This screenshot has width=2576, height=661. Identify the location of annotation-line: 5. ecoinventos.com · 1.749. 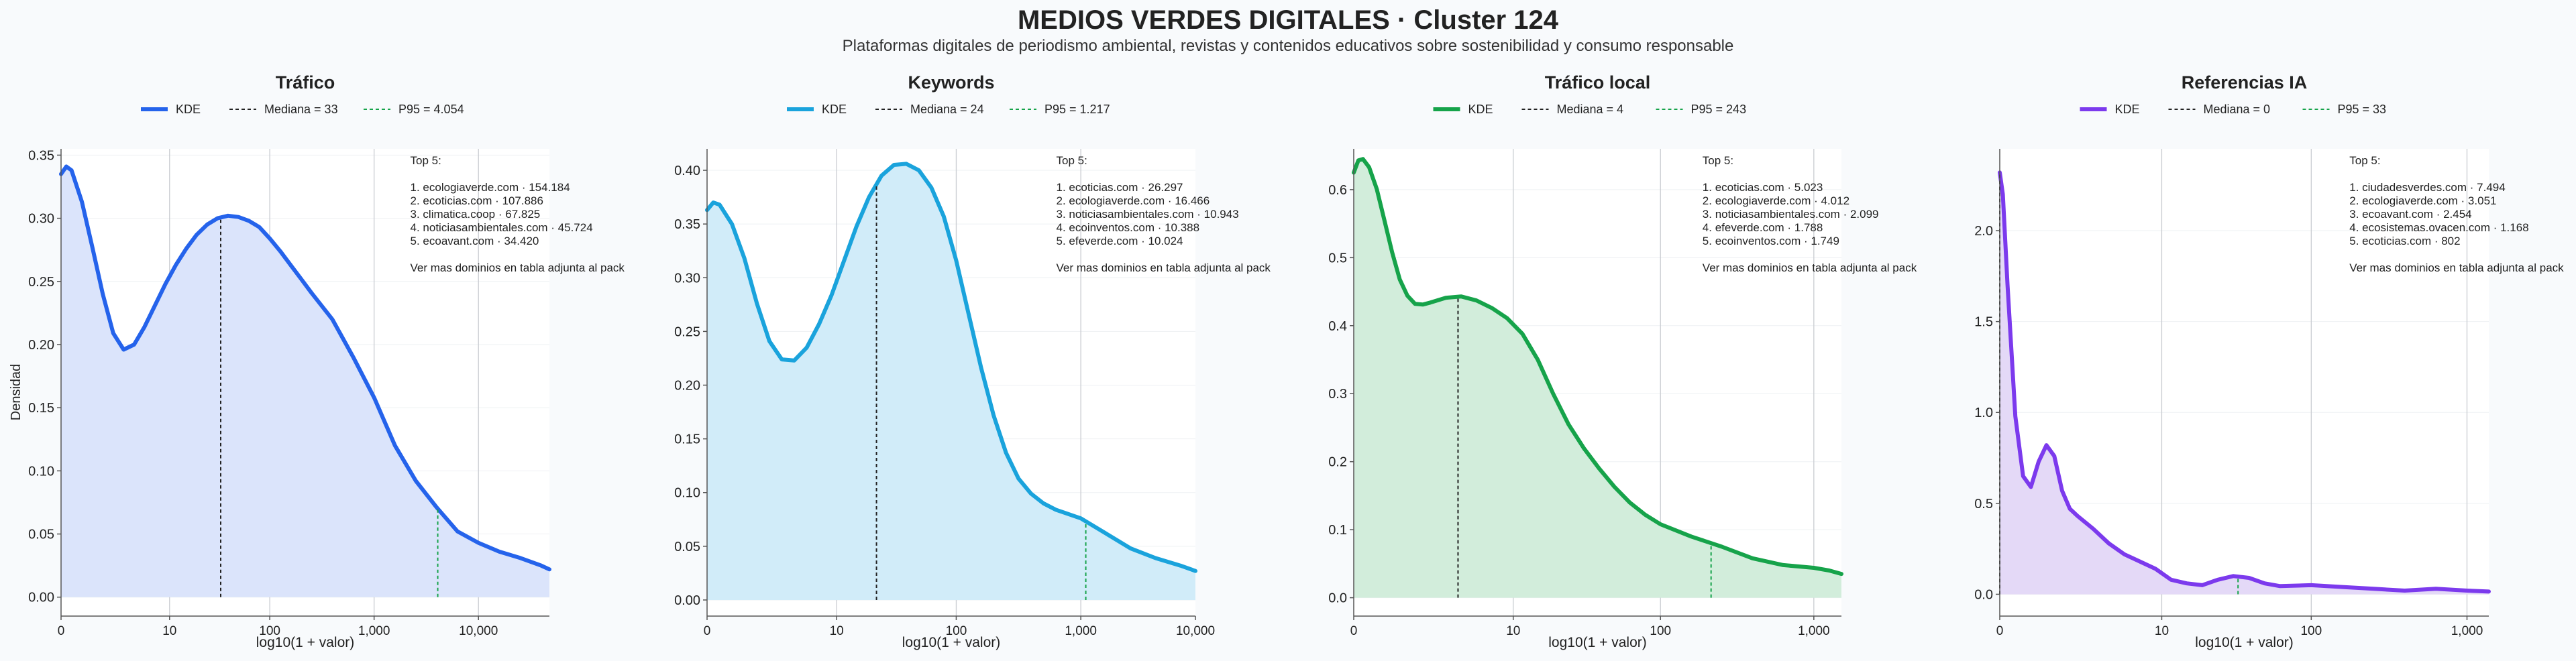
(1771, 241).